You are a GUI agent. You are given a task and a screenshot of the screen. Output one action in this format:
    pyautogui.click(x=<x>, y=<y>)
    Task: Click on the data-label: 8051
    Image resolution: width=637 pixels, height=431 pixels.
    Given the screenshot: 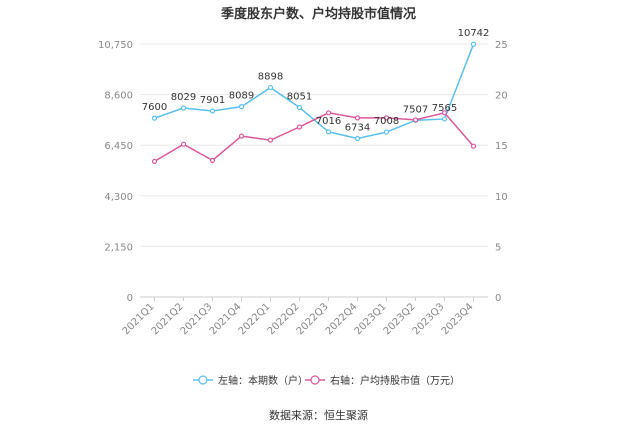 What is the action you would take?
    pyautogui.click(x=299, y=97)
    